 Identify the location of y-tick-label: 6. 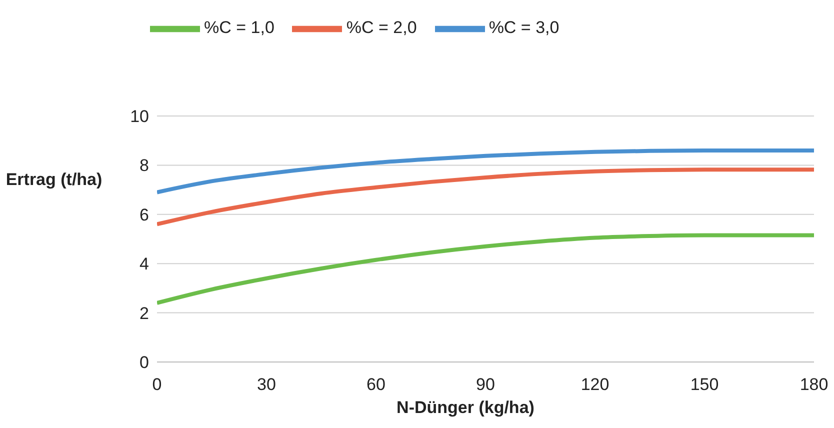
(144, 214).